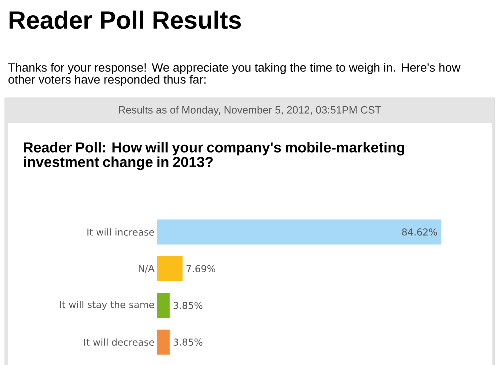 The height and width of the screenshot is (365, 500). What do you see at coordinates (119, 342) in the screenshot?
I see `y-tick-label: It will decrease` at bounding box center [119, 342].